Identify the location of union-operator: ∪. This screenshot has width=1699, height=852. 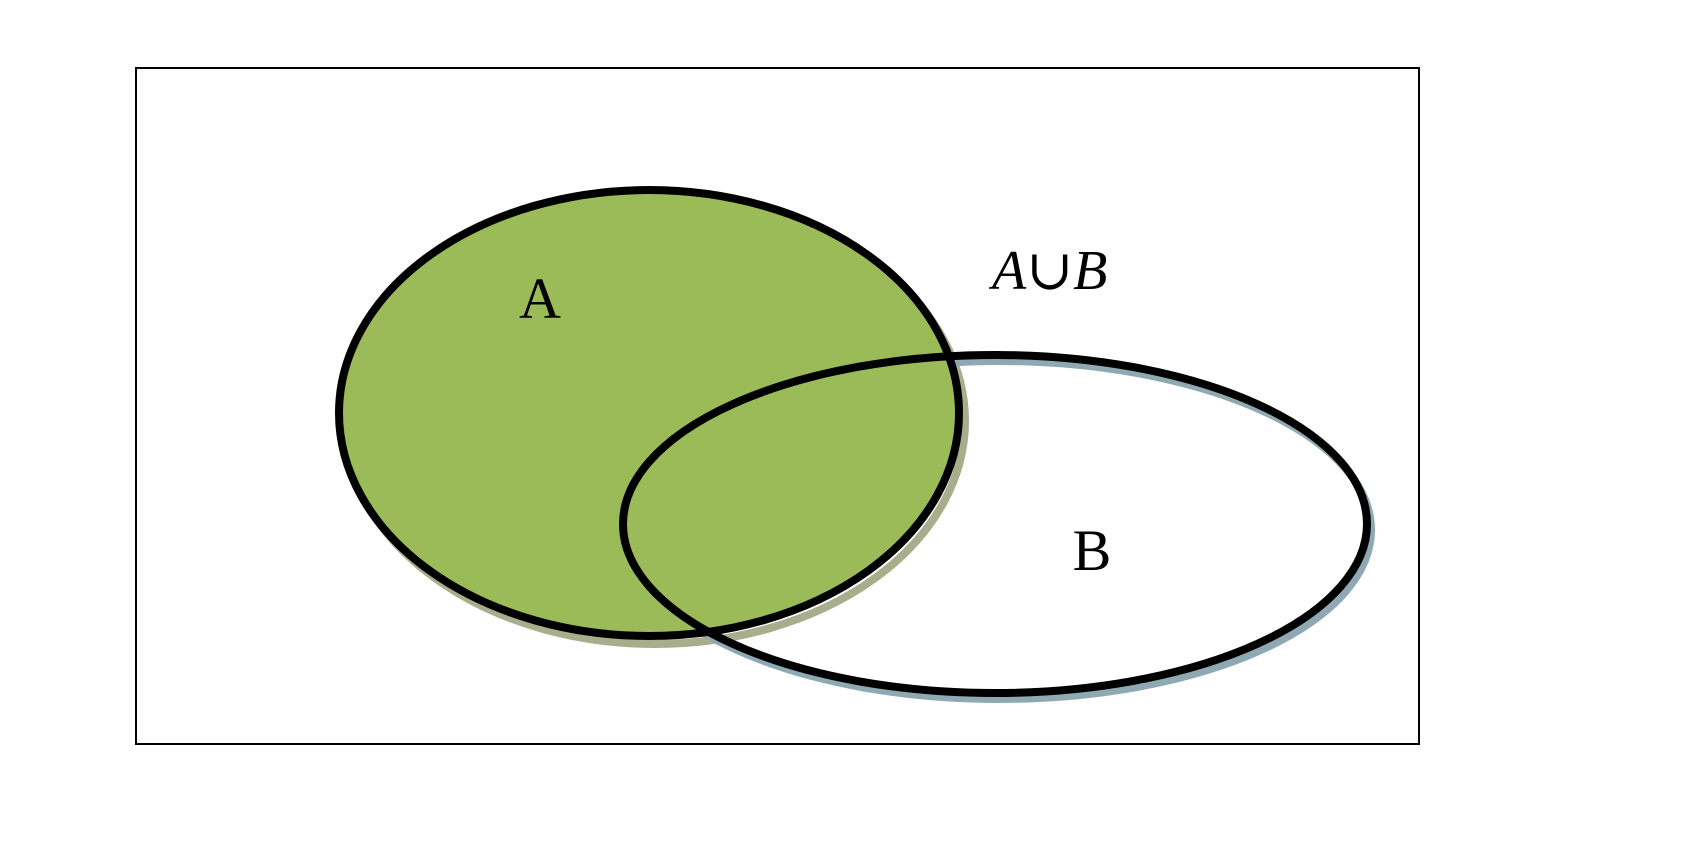
(1049, 271).